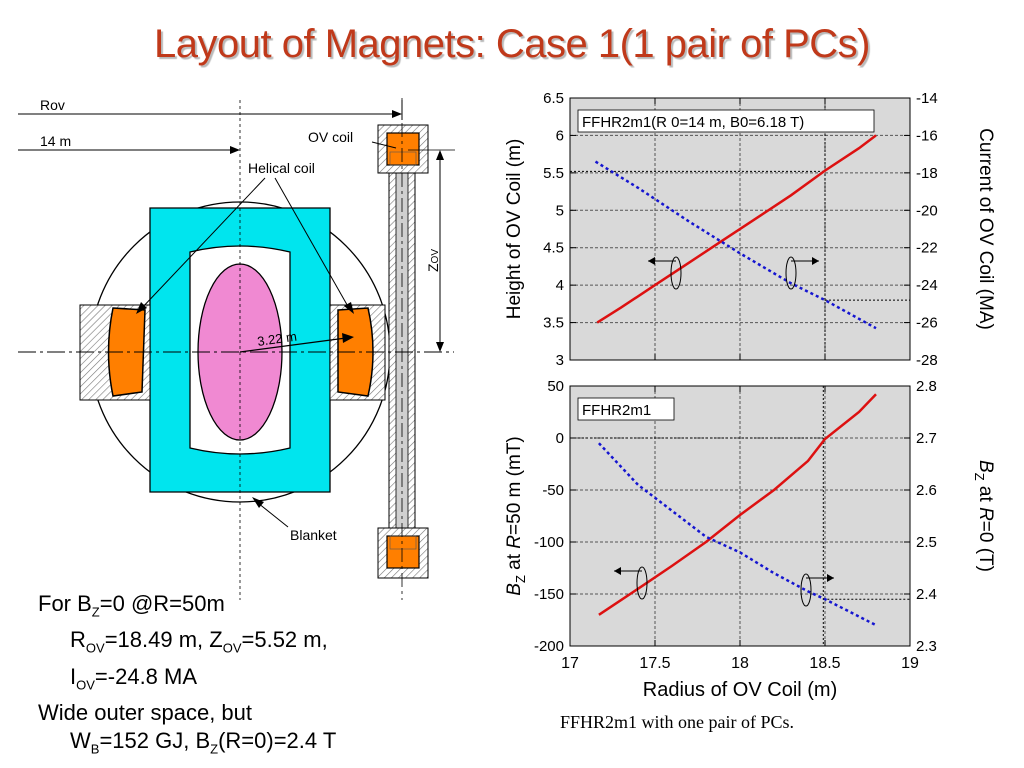 Image resolution: width=1024 pixels, height=768 pixels. Describe the element at coordinates (927, 285) in the screenshot. I see `y2-tick-label: -24` at that location.